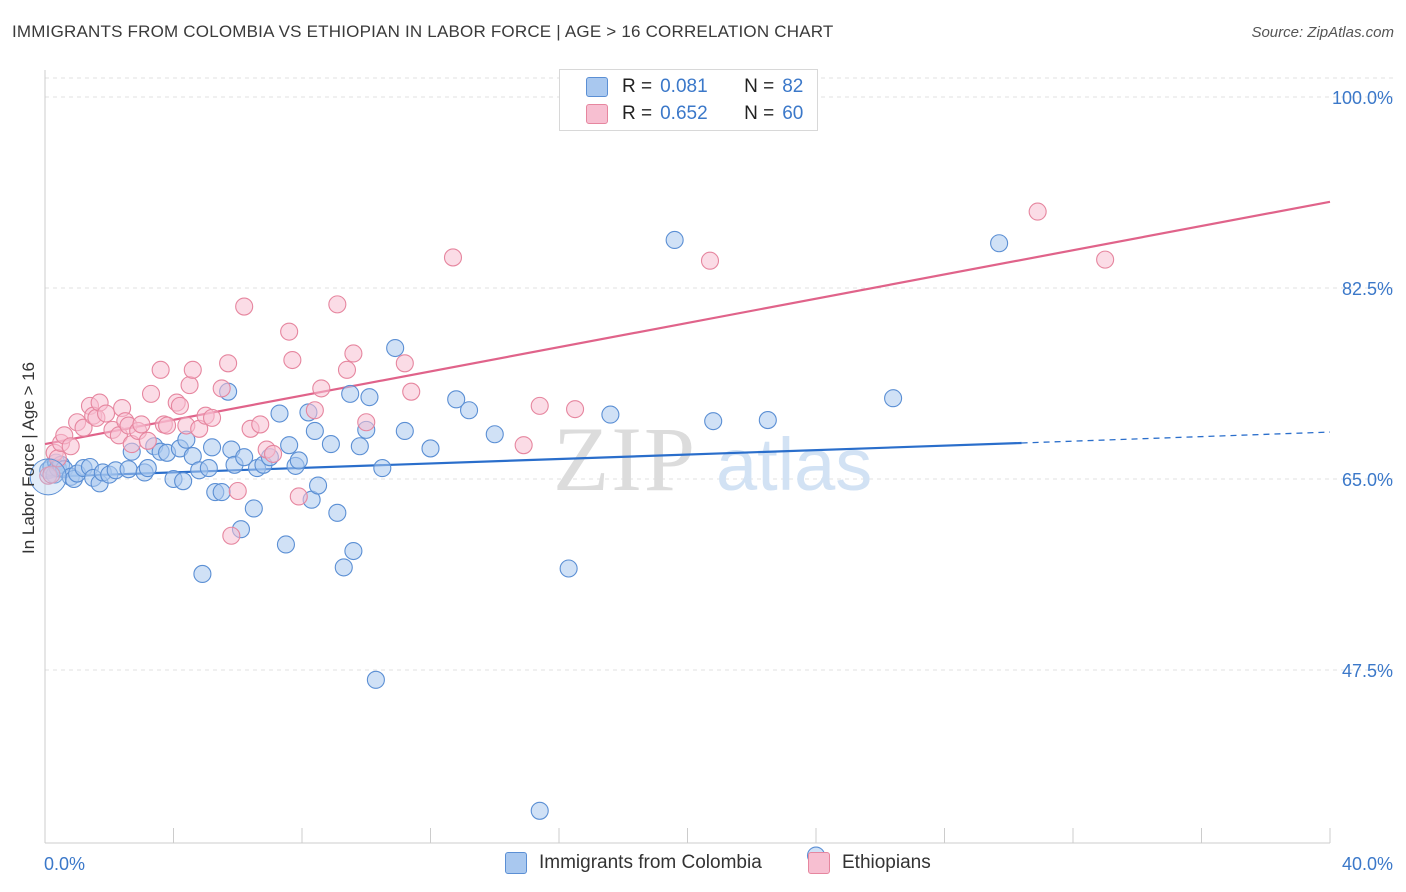 This screenshot has height=892, width=1406. I want to click on stats-legend: R = 0.081 N = 82 R = 0.652 N = 60, so click(688, 100).